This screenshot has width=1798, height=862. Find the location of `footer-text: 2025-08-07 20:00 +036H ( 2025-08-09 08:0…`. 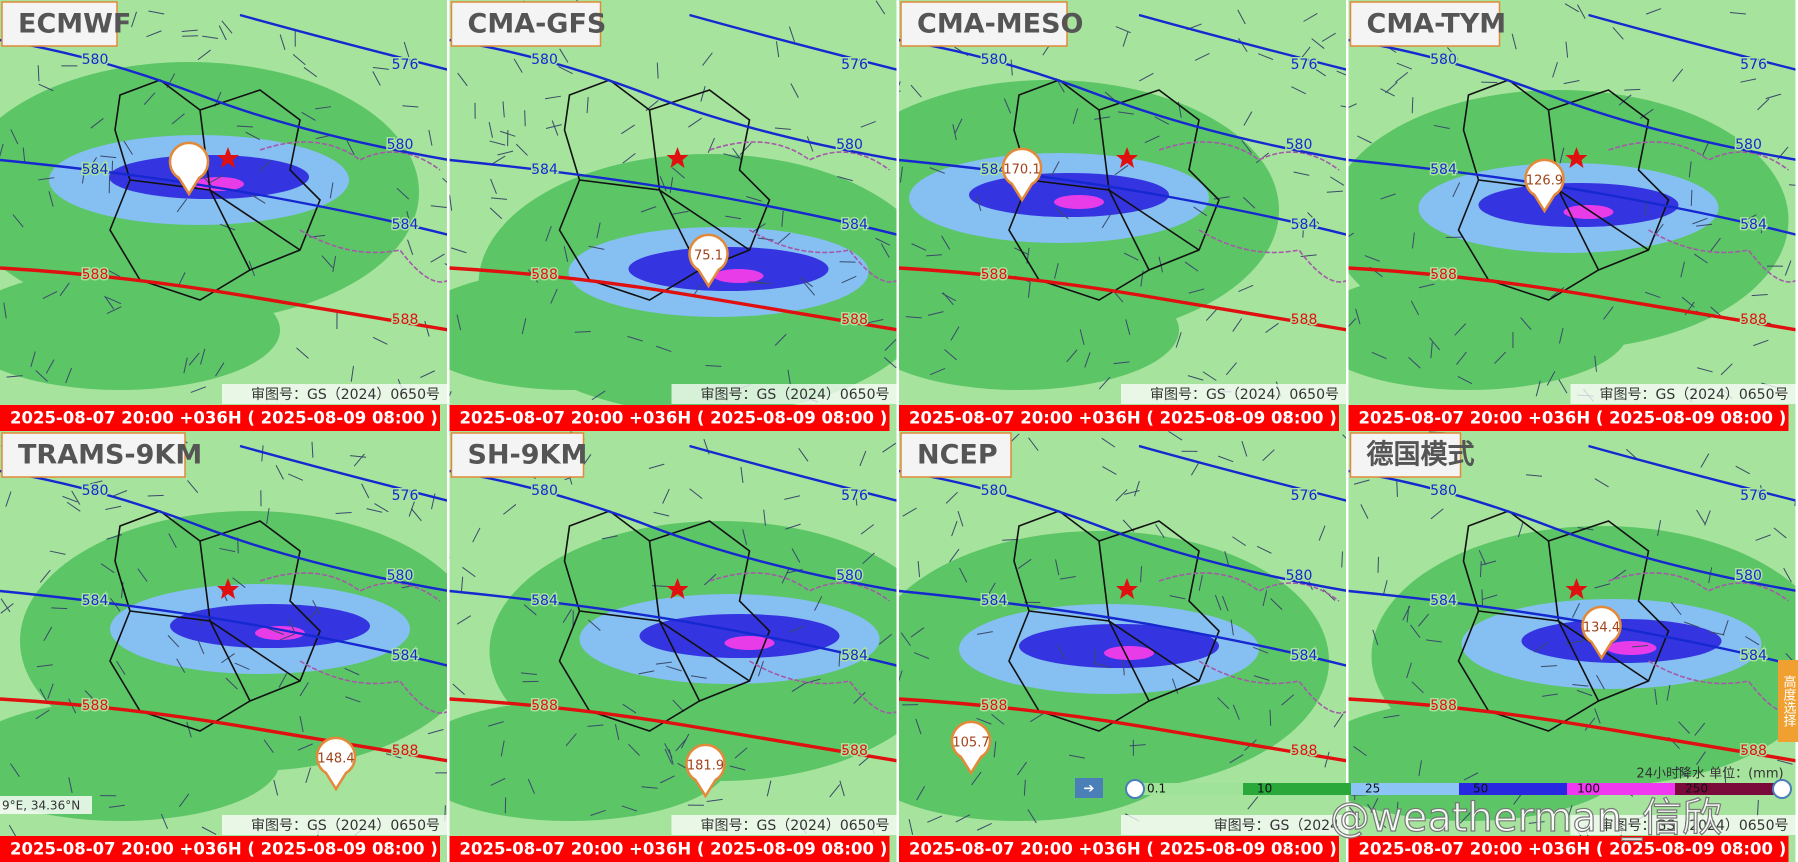

footer-text: 2025-08-07 20:00 +036H ( 2025-08-09 08:0… is located at coordinates (224, 418).